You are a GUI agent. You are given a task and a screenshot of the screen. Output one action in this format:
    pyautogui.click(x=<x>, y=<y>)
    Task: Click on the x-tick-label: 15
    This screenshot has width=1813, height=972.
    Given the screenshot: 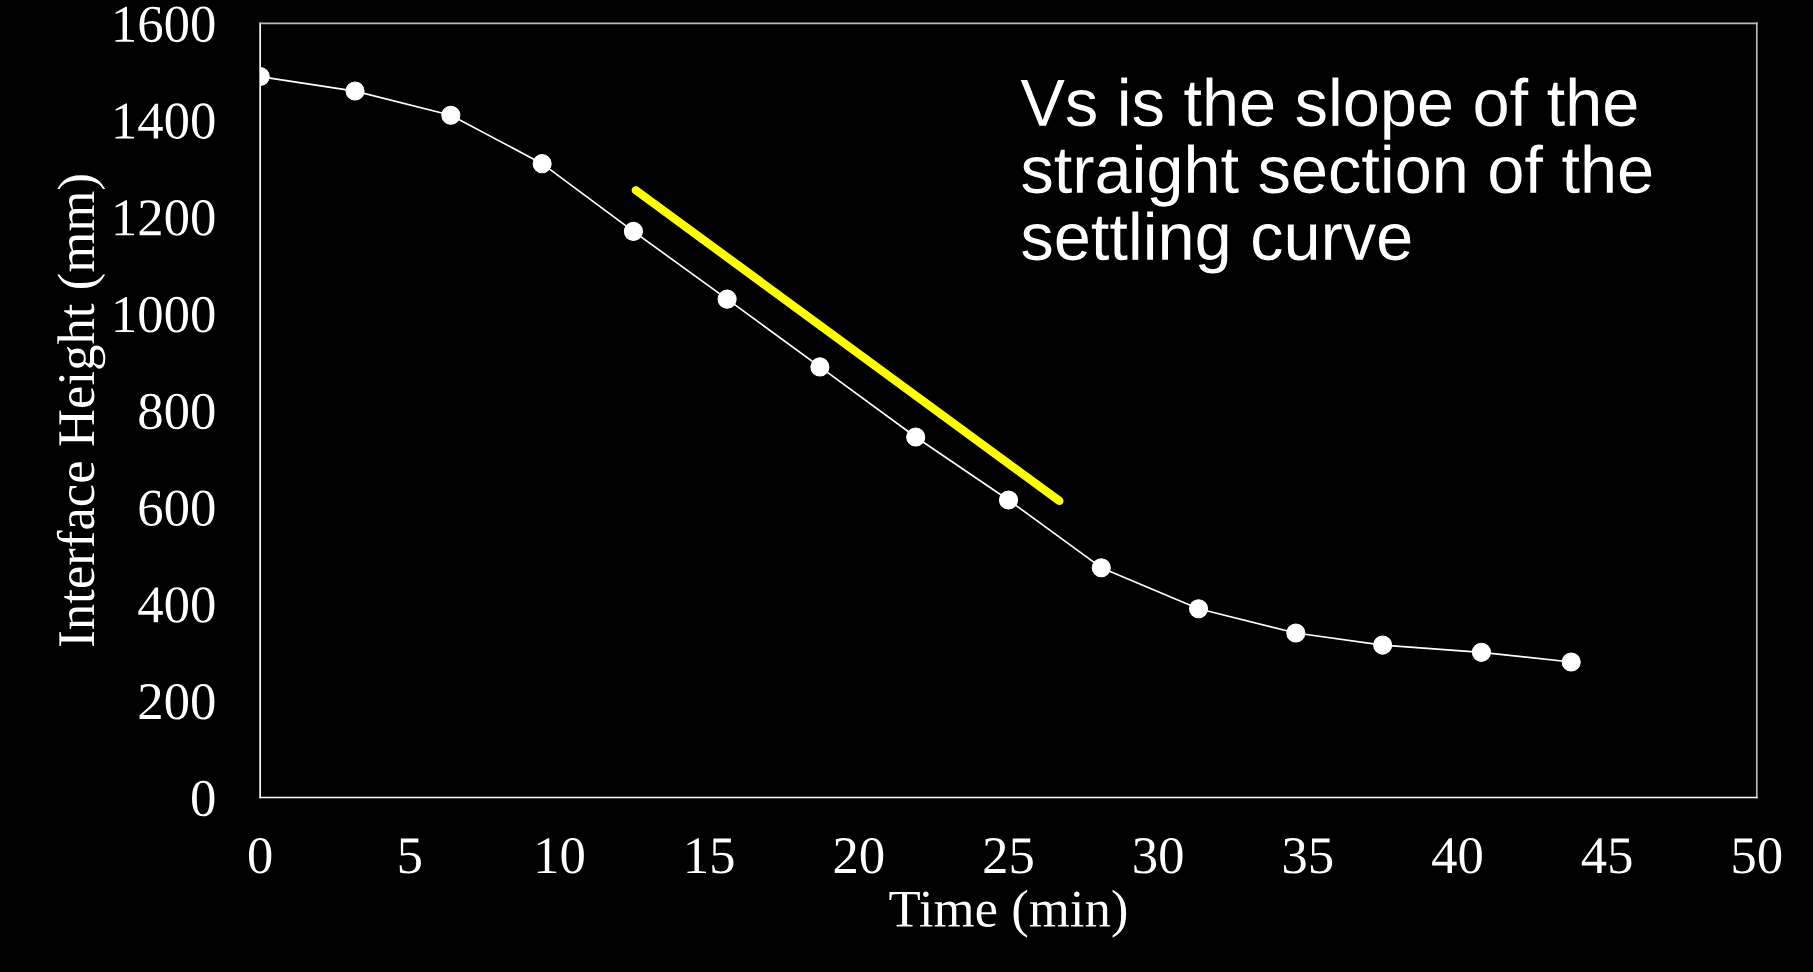 What is the action you would take?
    pyautogui.click(x=710, y=856)
    